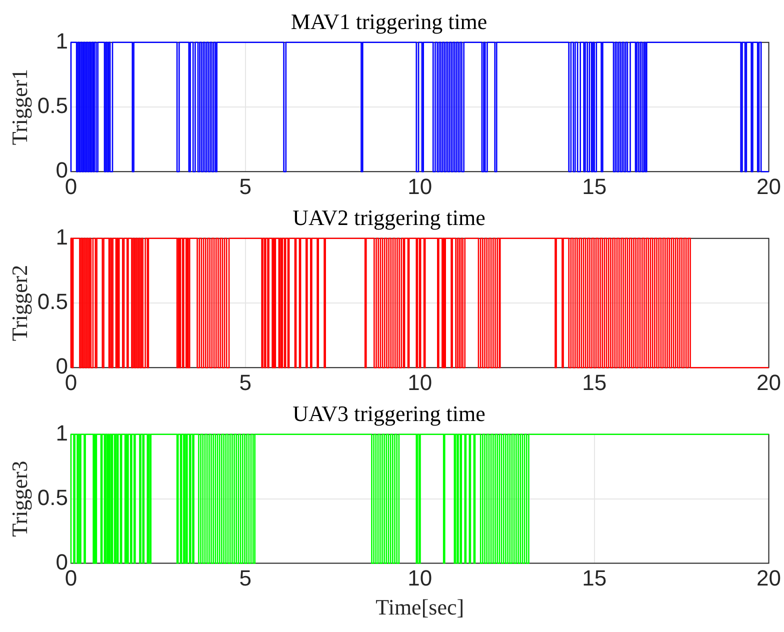  Describe the element at coordinates (19, 498) in the screenshot. I see `y-axis-title: Trigger3` at that location.